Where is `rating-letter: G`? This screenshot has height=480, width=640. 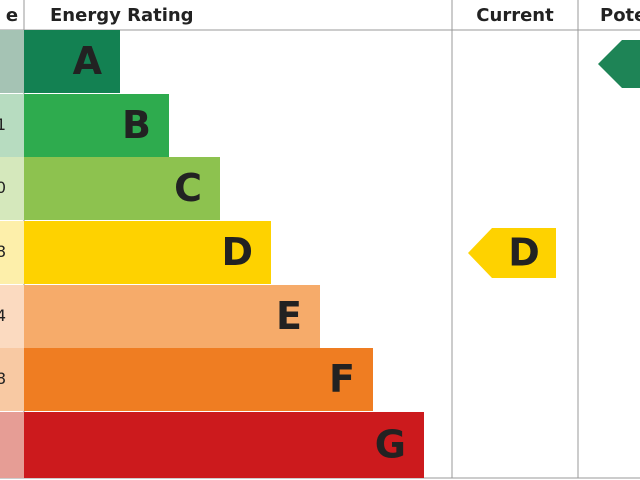 rating-letter: G is located at coordinates (390, 445).